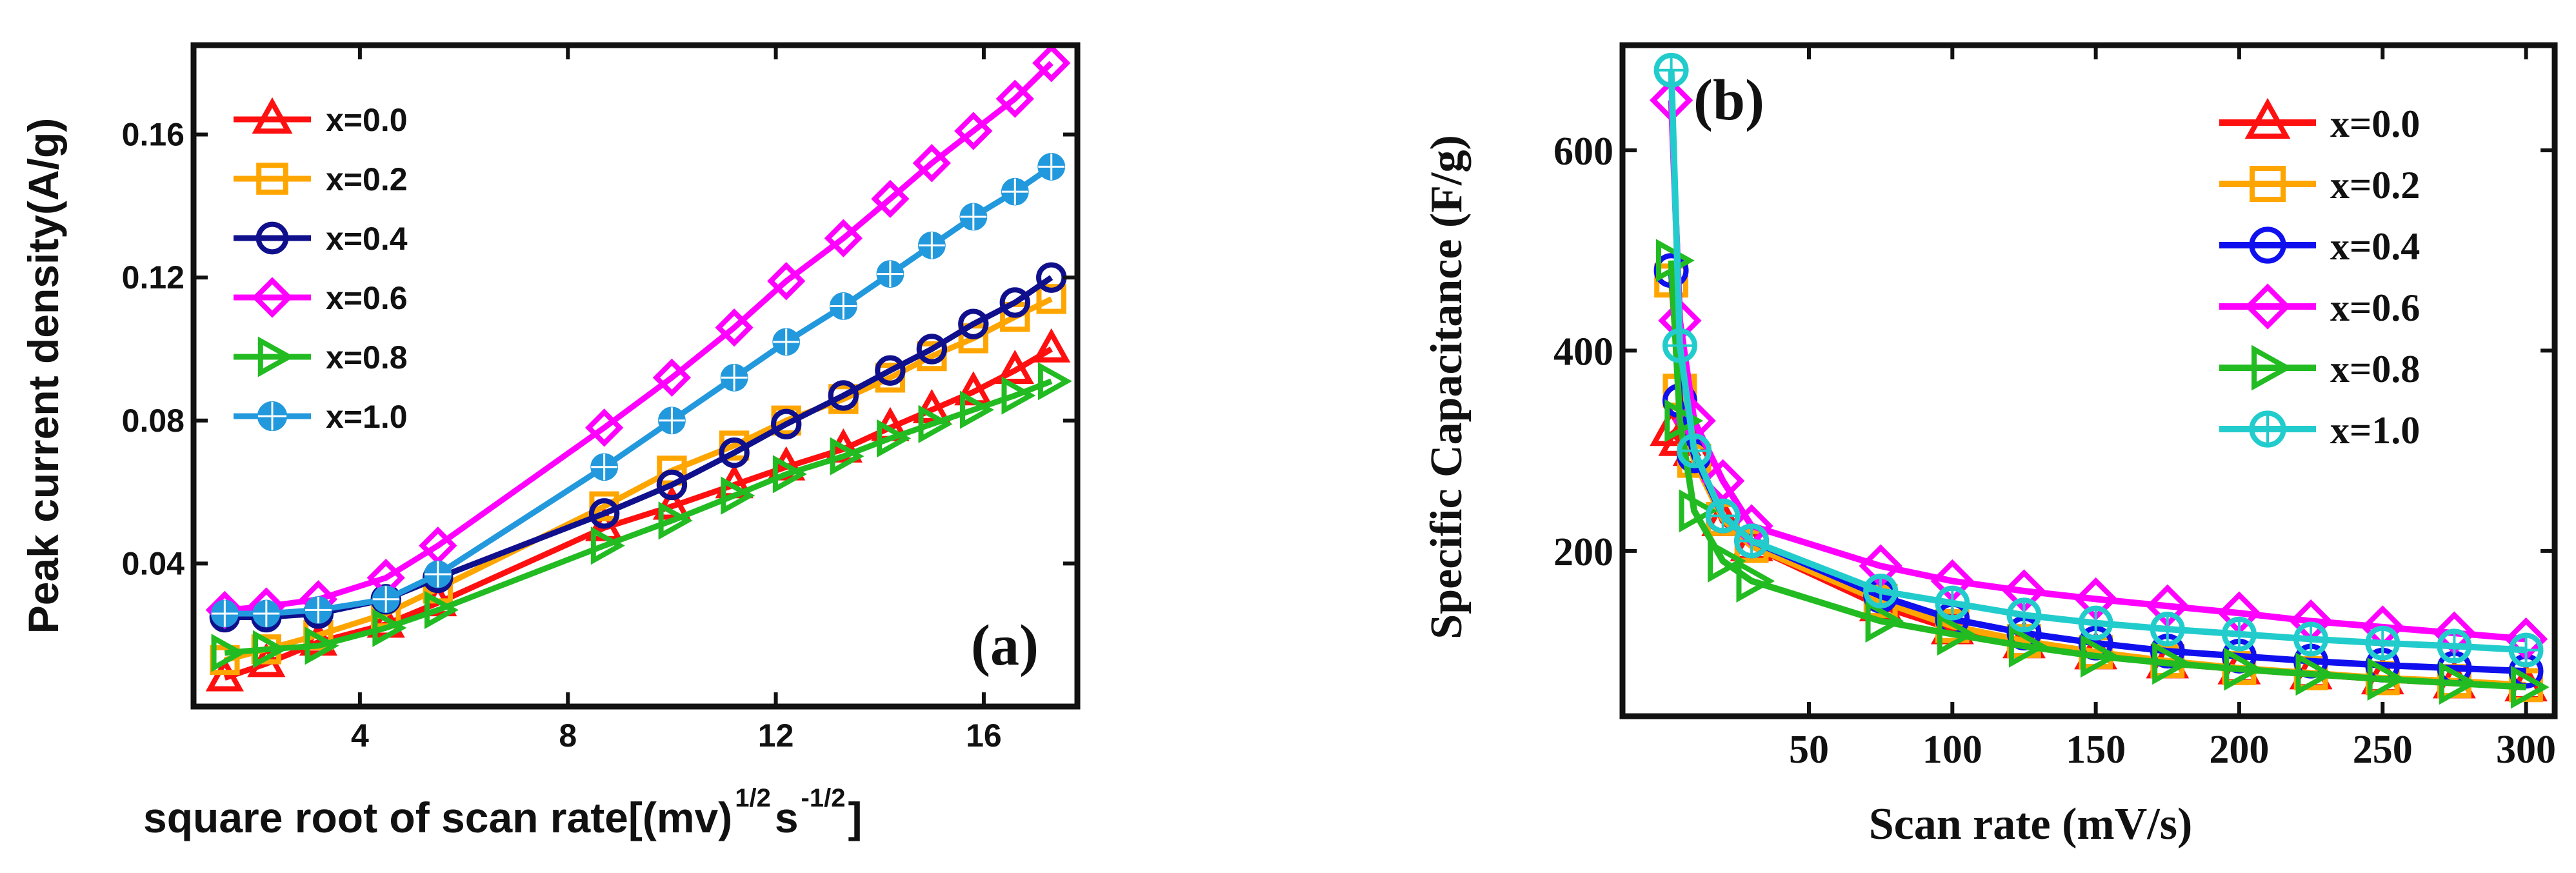 This screenshot has height=873, width=2576. I want to click on legend-label-b: x=0.8, so click(2375, 369).